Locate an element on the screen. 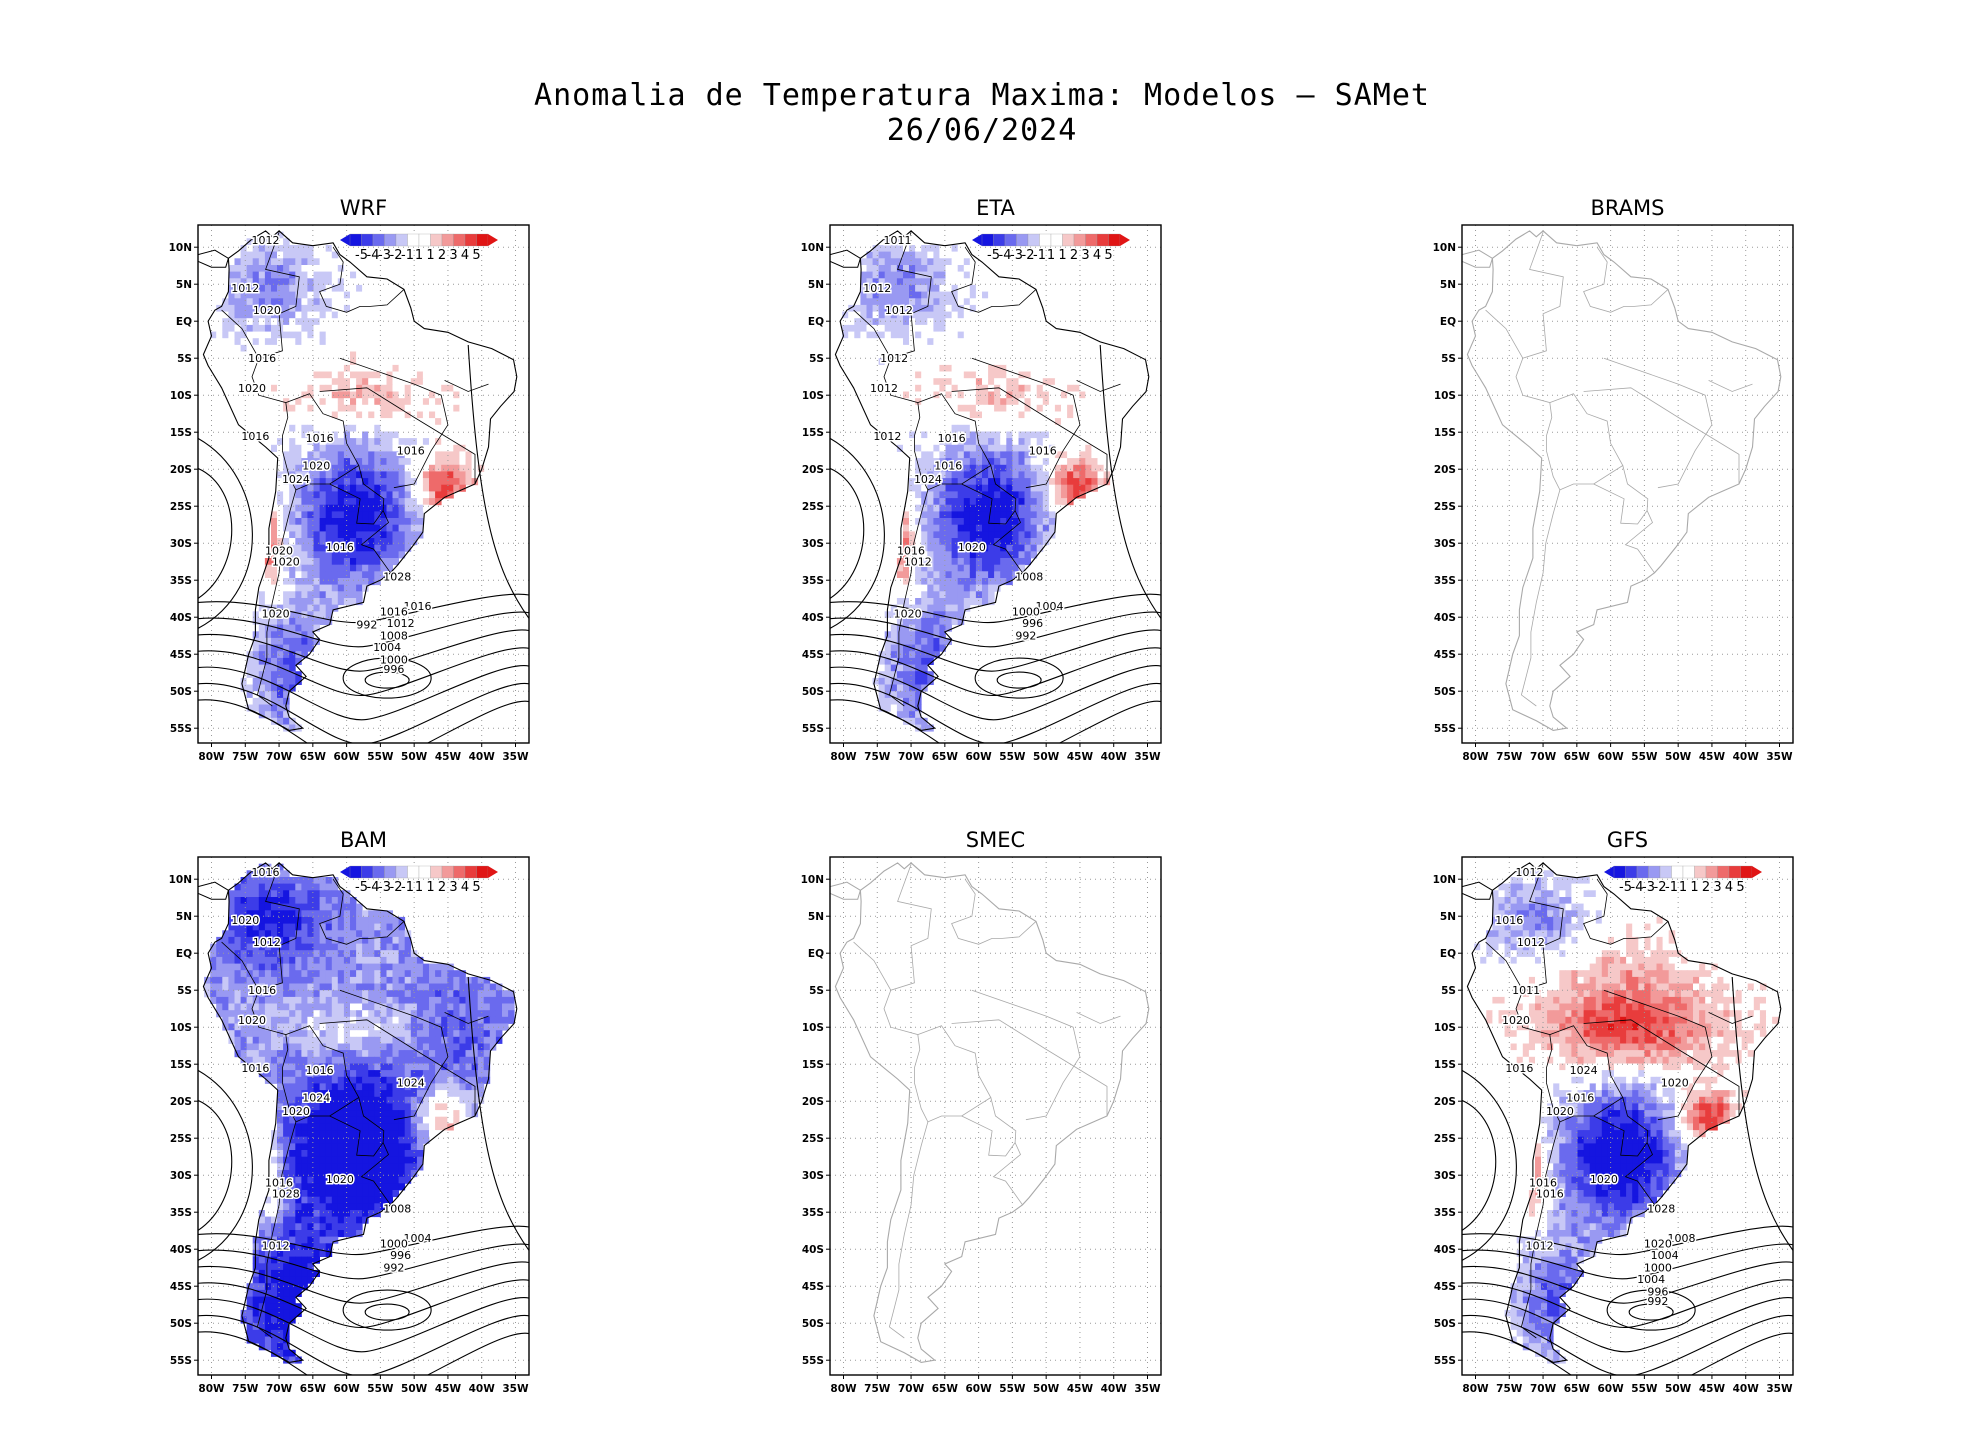 This screenshot has width=1964, height=1436. central-america-coast is located at coordinates (1477, 258).